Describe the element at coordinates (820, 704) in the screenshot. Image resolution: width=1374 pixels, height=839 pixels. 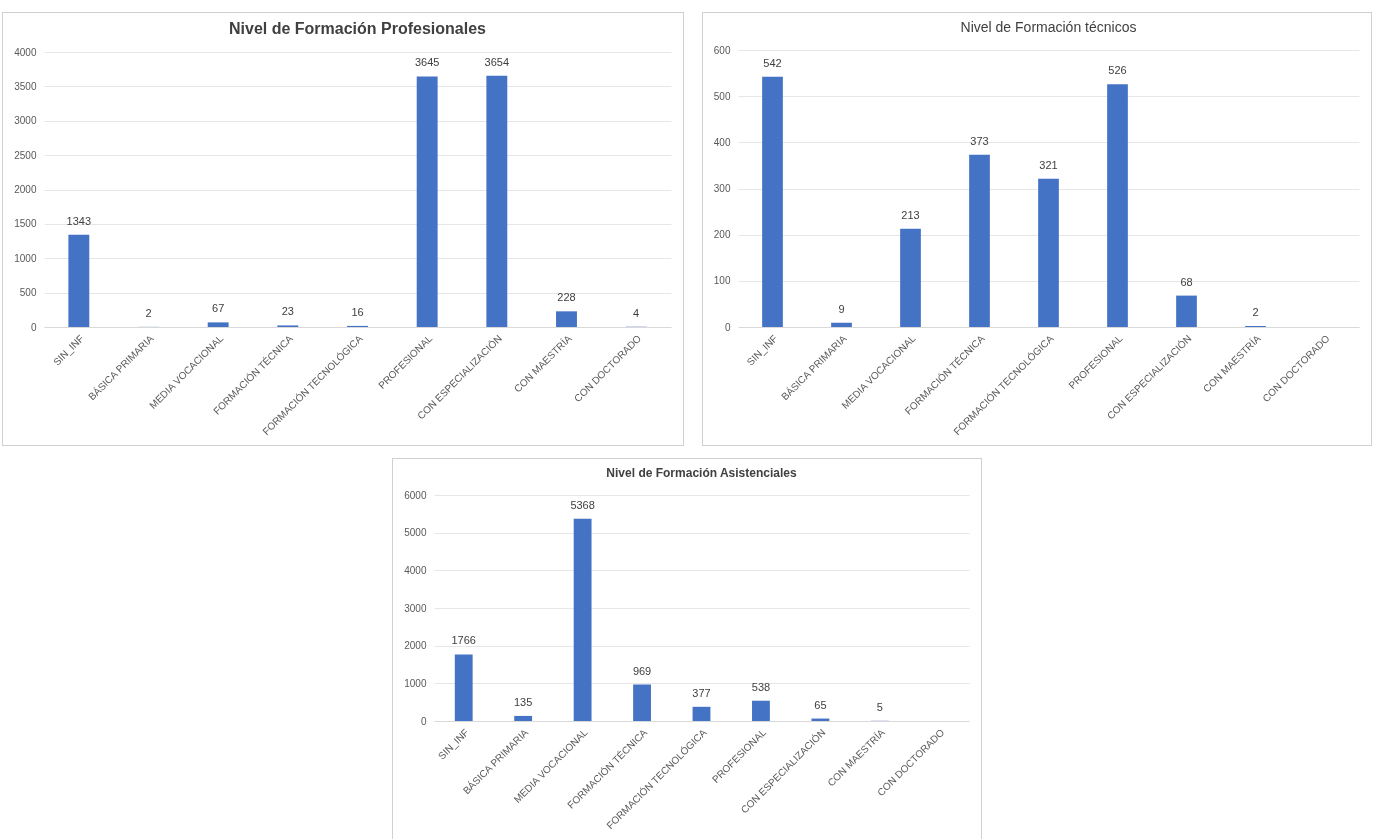
I see `data-label: 65` at that location.